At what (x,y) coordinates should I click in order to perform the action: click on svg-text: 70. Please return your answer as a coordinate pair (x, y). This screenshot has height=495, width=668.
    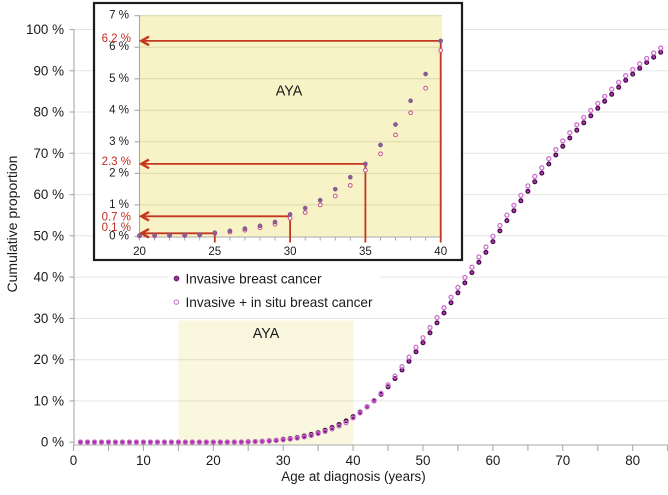
    Looking at the image, I should click on (562, 460).